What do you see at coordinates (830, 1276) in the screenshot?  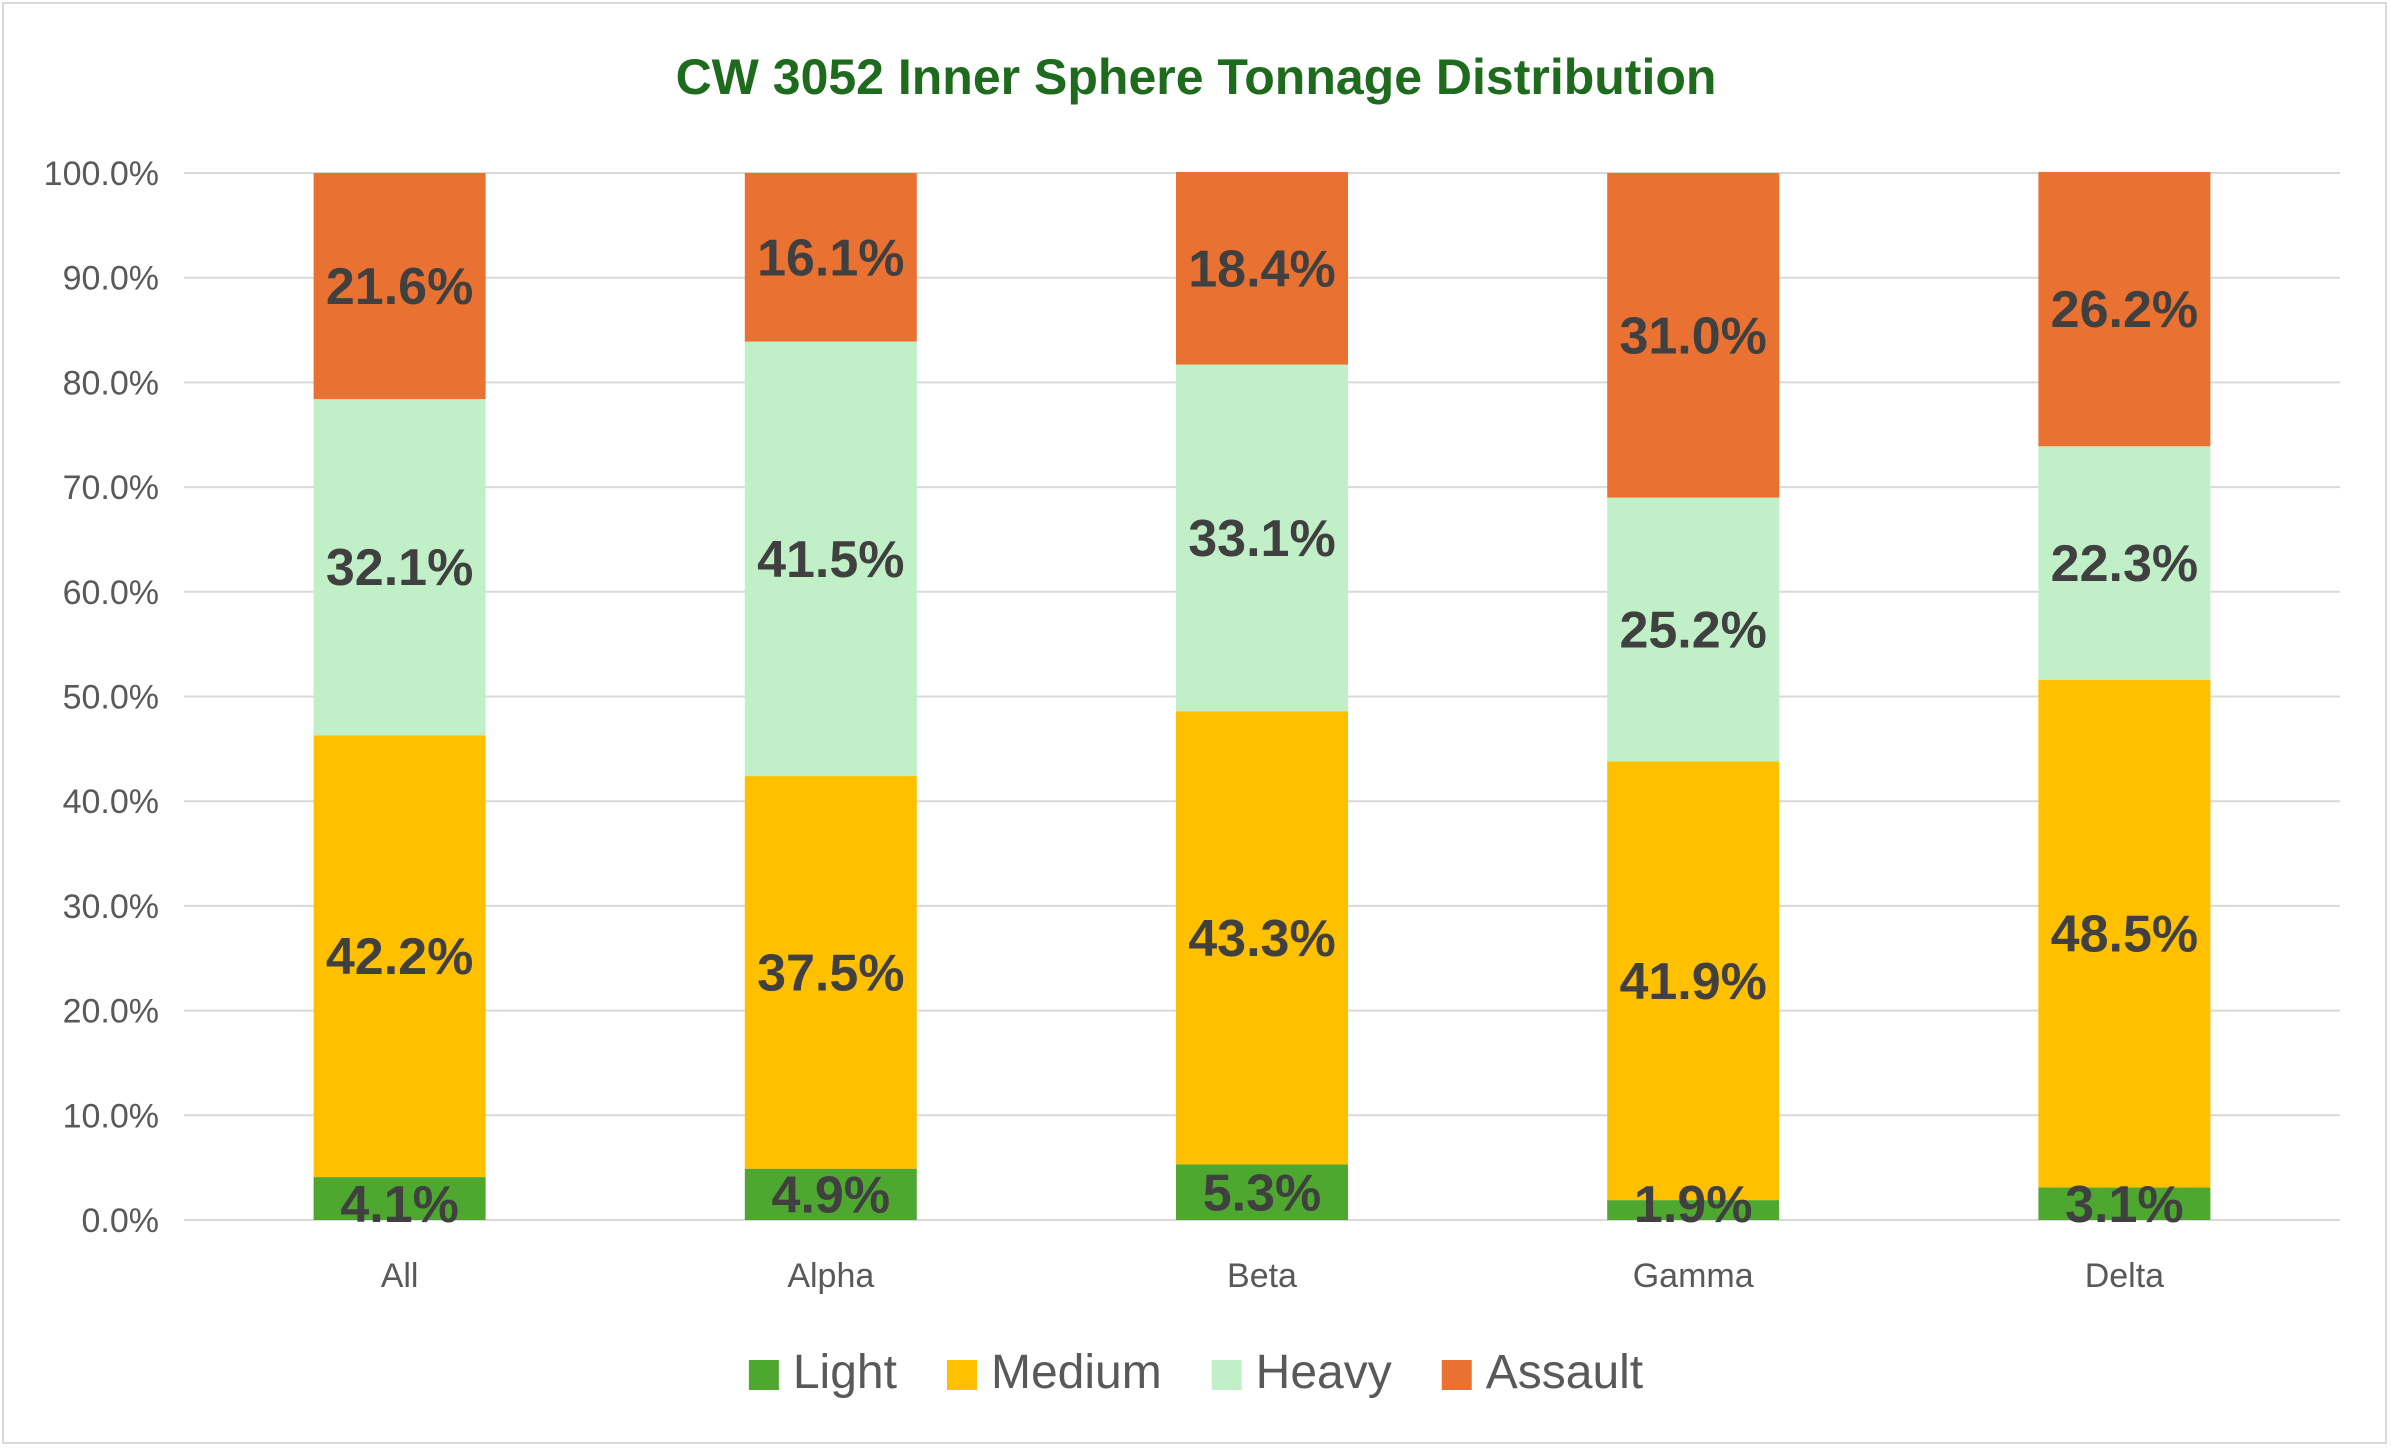 I see `x-tick-label: Alpha` at bounding box center [830, 1276].